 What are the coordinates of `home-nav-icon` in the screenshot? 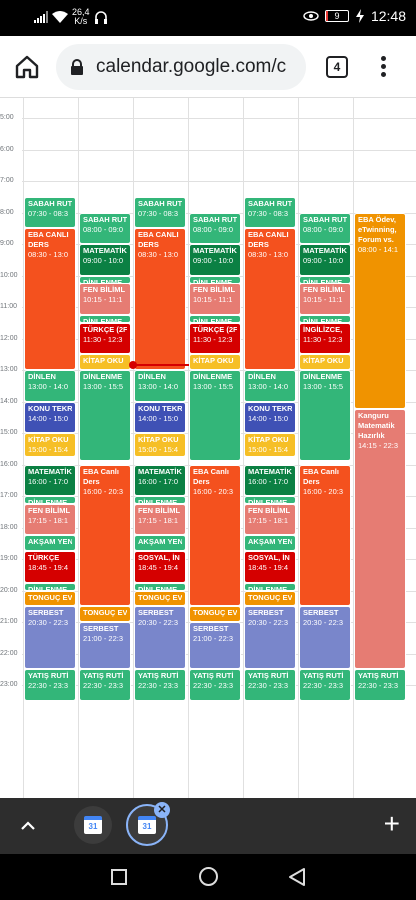 It's located at (208, 876).